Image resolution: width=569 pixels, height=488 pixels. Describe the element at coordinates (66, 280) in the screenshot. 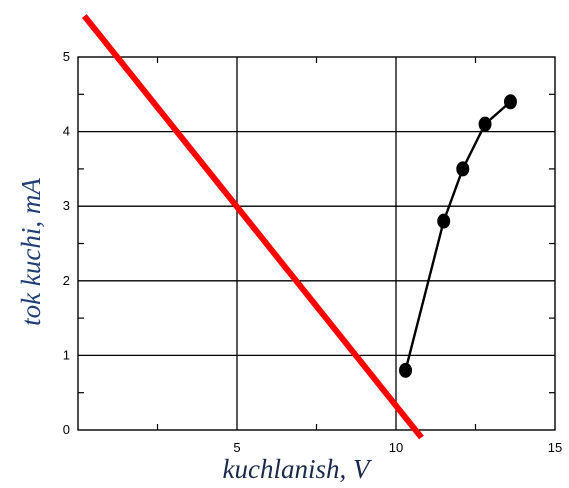

I see `y-tick-label: 2` at that location.